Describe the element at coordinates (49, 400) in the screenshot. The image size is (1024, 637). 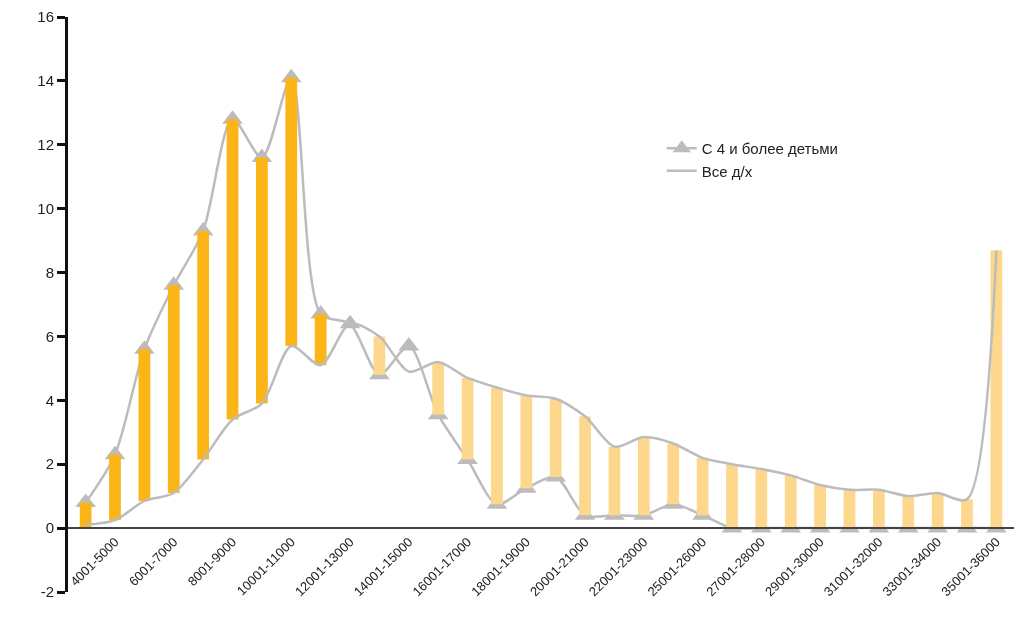
I see `y-tick-label: 4` at that location.